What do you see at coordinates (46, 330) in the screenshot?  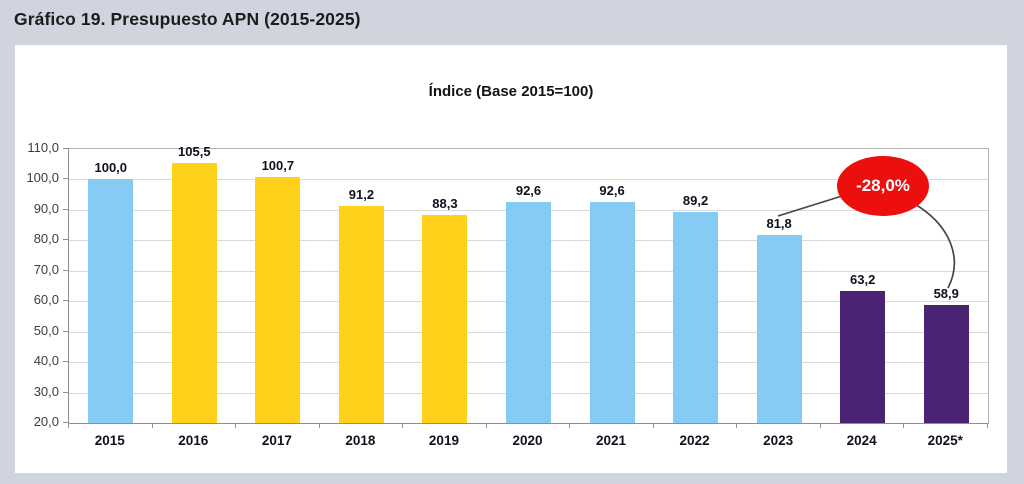 I see `y-axis-tick-label: 50,0` at bounding box center [46, 330].